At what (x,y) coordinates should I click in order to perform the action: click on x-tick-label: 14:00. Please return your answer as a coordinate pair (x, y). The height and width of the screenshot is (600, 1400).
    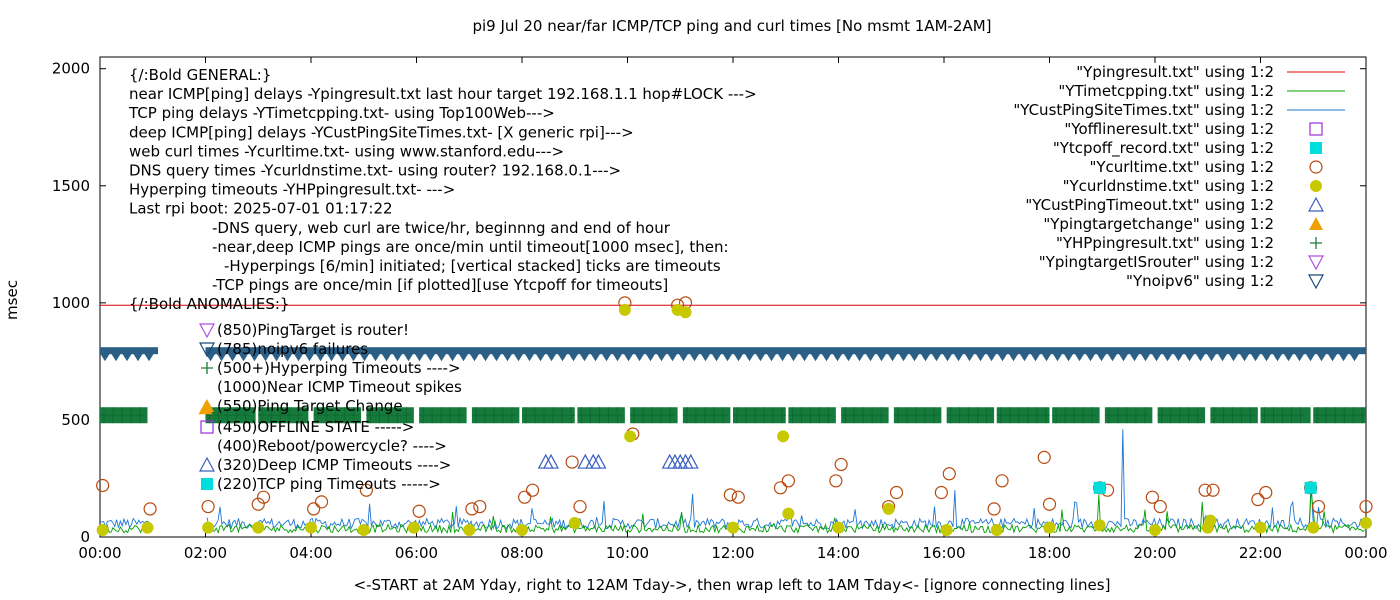
    Looking at the image, I should click on (838, 553).